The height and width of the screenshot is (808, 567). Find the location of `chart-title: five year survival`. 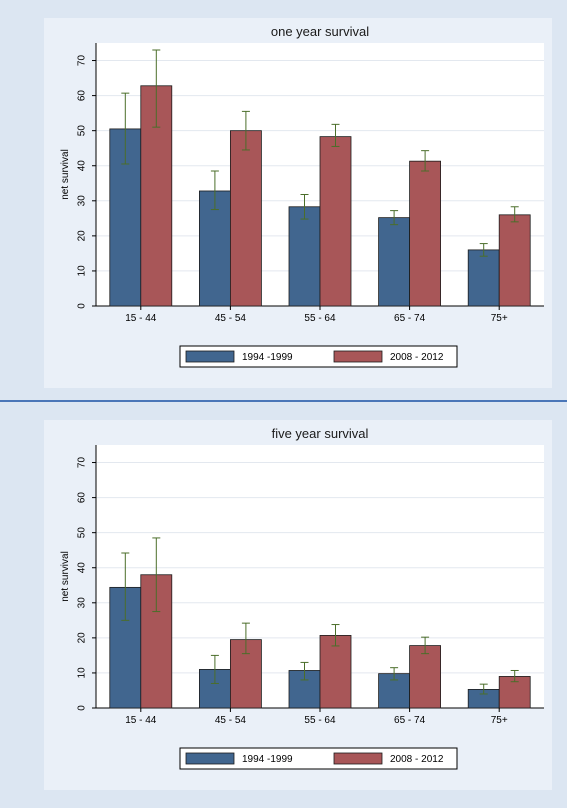

chart-title: five year survival is located at coordinates (320, 433).